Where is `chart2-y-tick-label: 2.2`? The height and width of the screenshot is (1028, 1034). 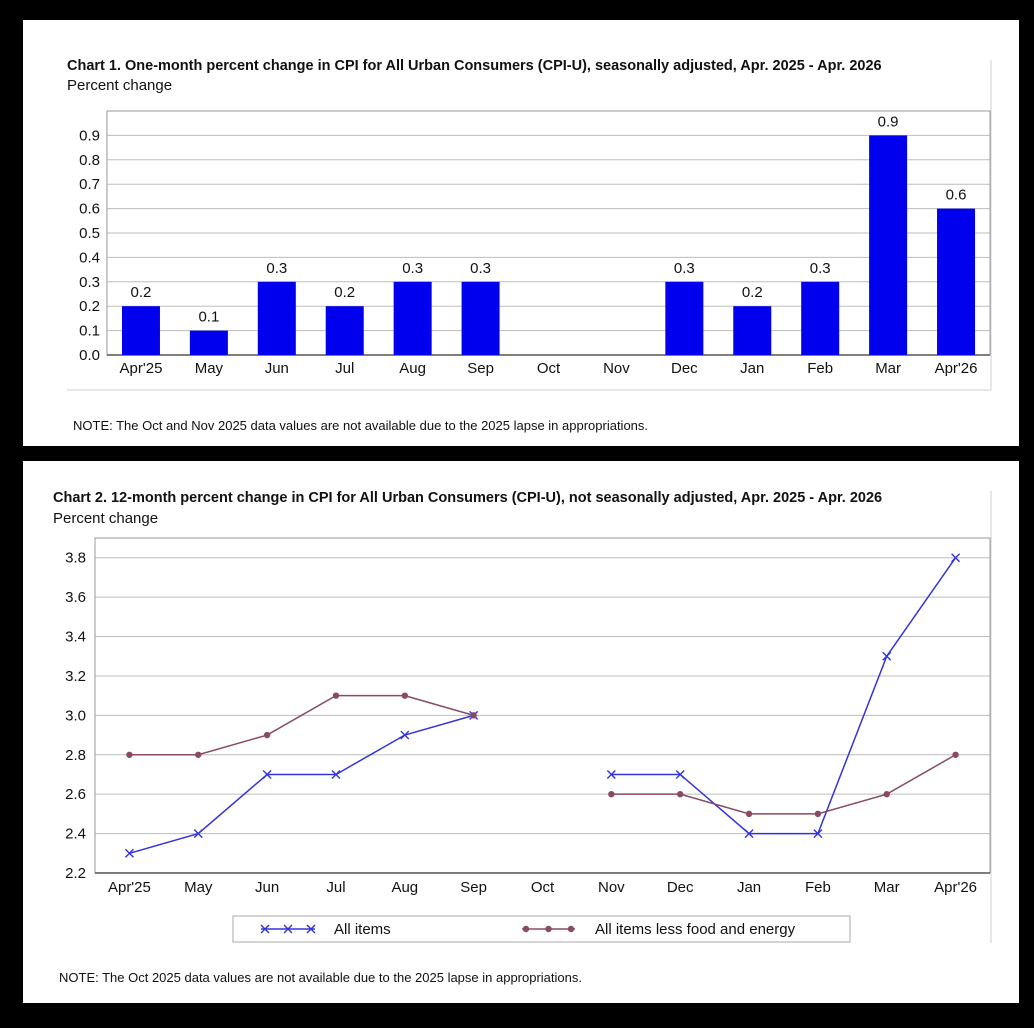 chart2-y-tick-label: 2.2 is located at coordinates (75, 873).